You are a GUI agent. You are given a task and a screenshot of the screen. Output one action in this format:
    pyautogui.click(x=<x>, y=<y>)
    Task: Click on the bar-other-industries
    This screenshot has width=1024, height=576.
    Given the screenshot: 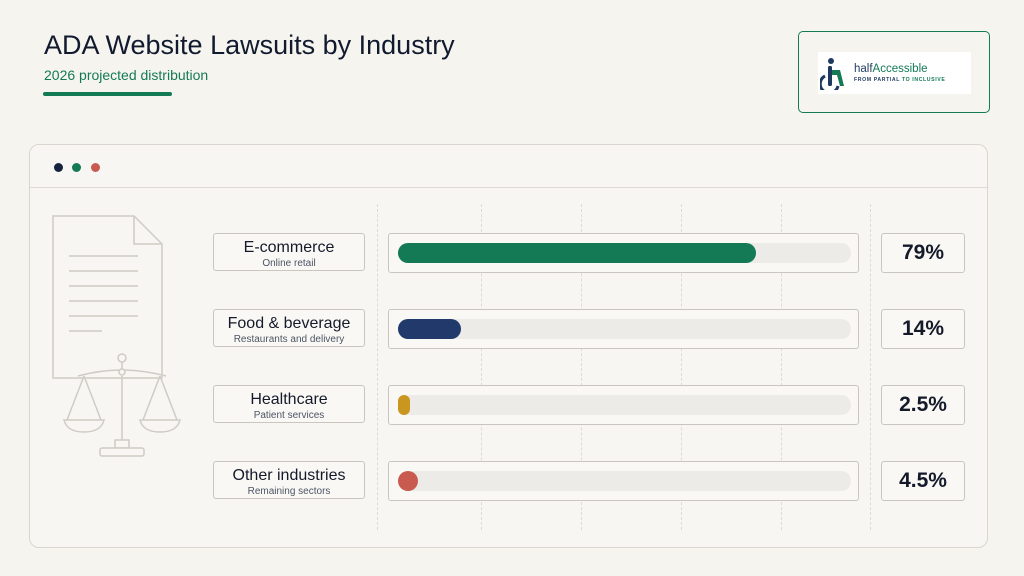 What is the action you would take?
    pyautogui.click(x=408, y=481)
    